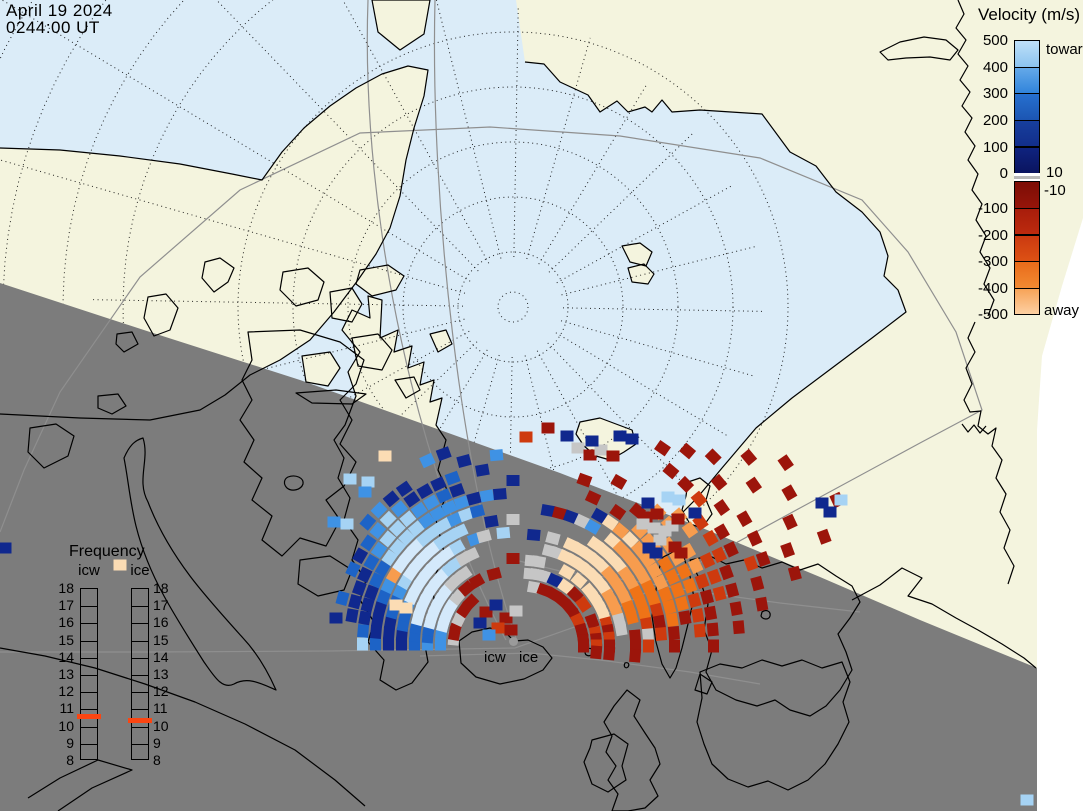 The height and width of the screenshot is (811, 1083). Describe the element at coordinates (1060, 514) in the screenshot. I see `map-outside-edge` at that location.